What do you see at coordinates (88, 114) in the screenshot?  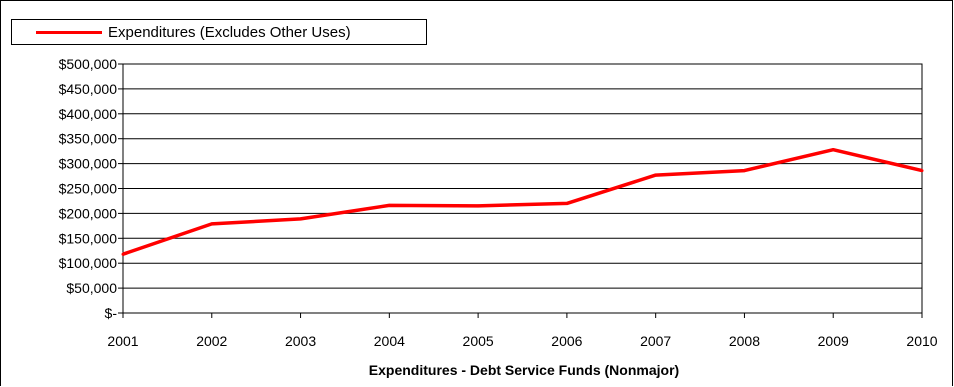 I see `y-tick-label: $400,000` at bounding box center [88, 114].